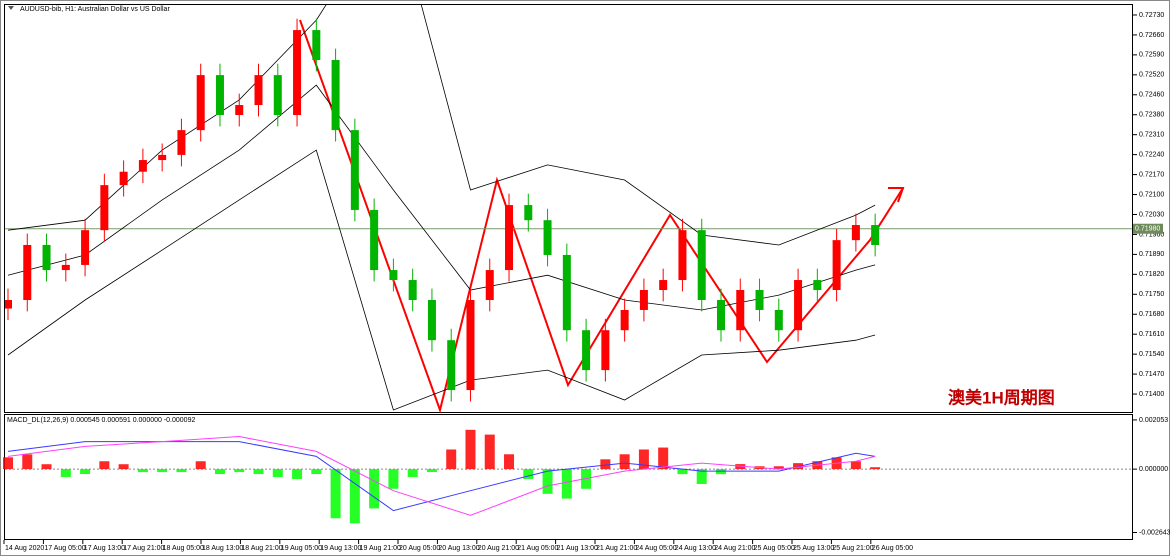 The height and width of the screenshot is (556, 1170). I want to click on y-tick-label: 0.71820, so click(1151, 274).